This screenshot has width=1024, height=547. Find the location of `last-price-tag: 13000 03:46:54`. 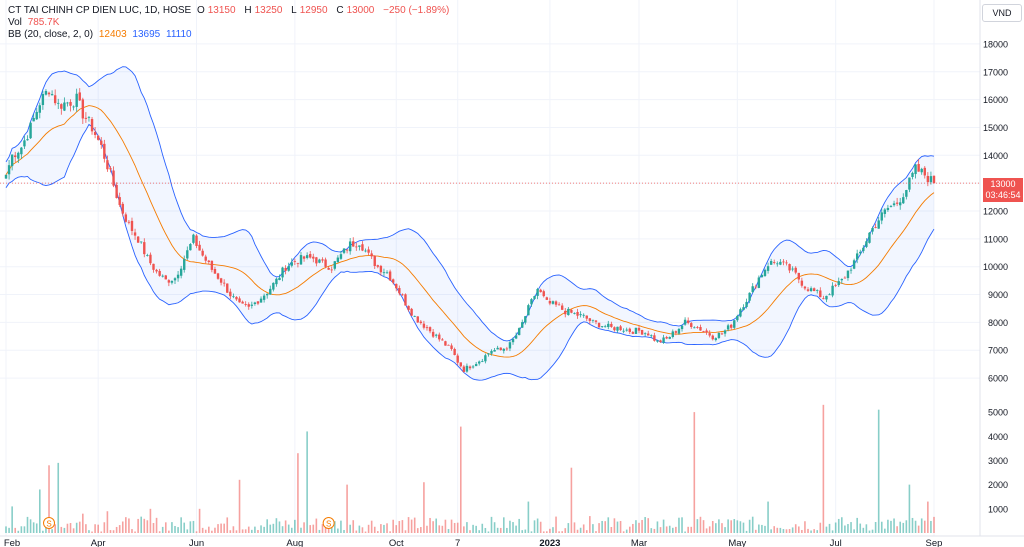

last-price-tag: 13000 03:46:54 is located at coordinates (1003, 190).